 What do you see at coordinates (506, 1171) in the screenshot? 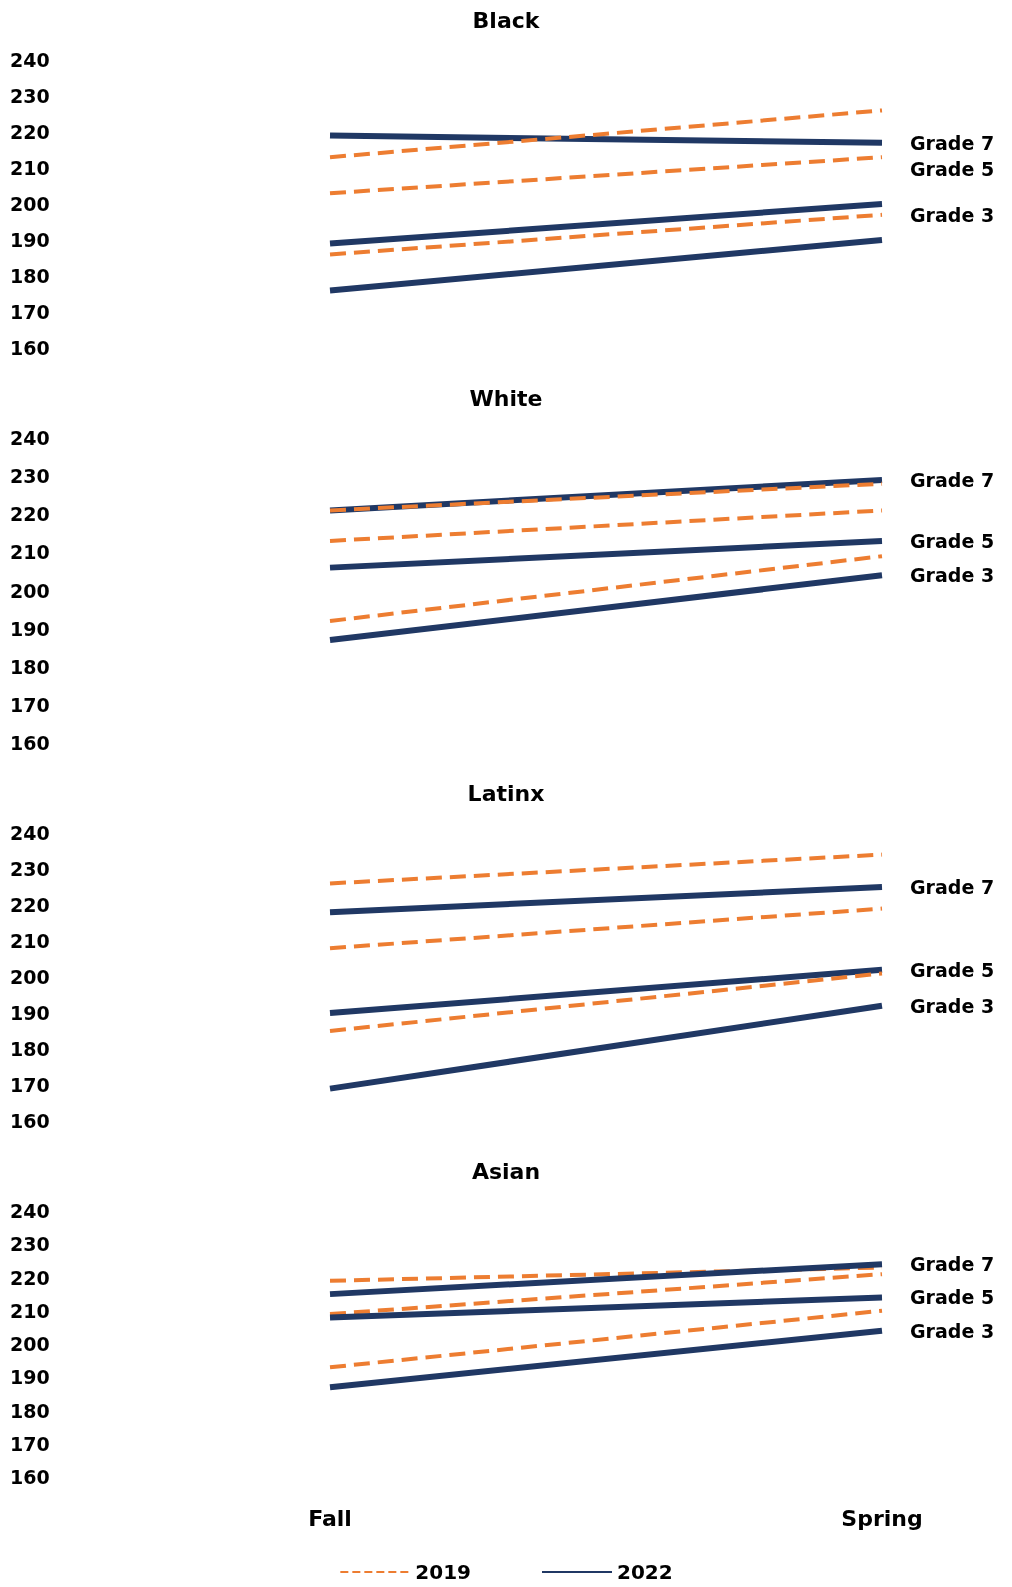
I see `chart-title: Asian` at bounding box center [506, 1171].